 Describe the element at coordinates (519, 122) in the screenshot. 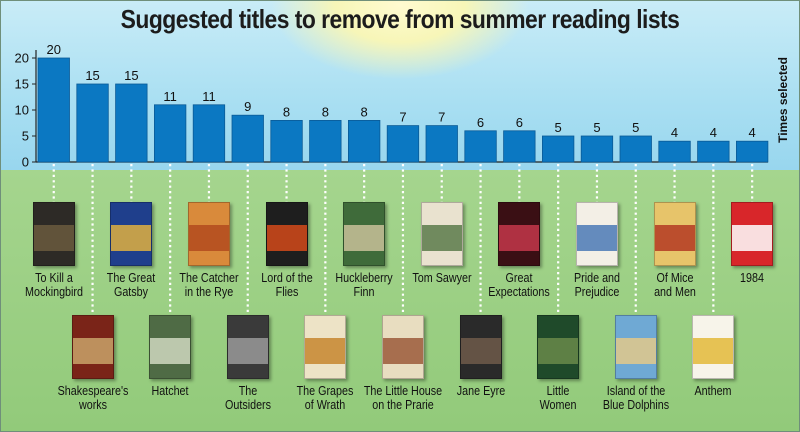

I see `bar-value-label: 6` at that location.